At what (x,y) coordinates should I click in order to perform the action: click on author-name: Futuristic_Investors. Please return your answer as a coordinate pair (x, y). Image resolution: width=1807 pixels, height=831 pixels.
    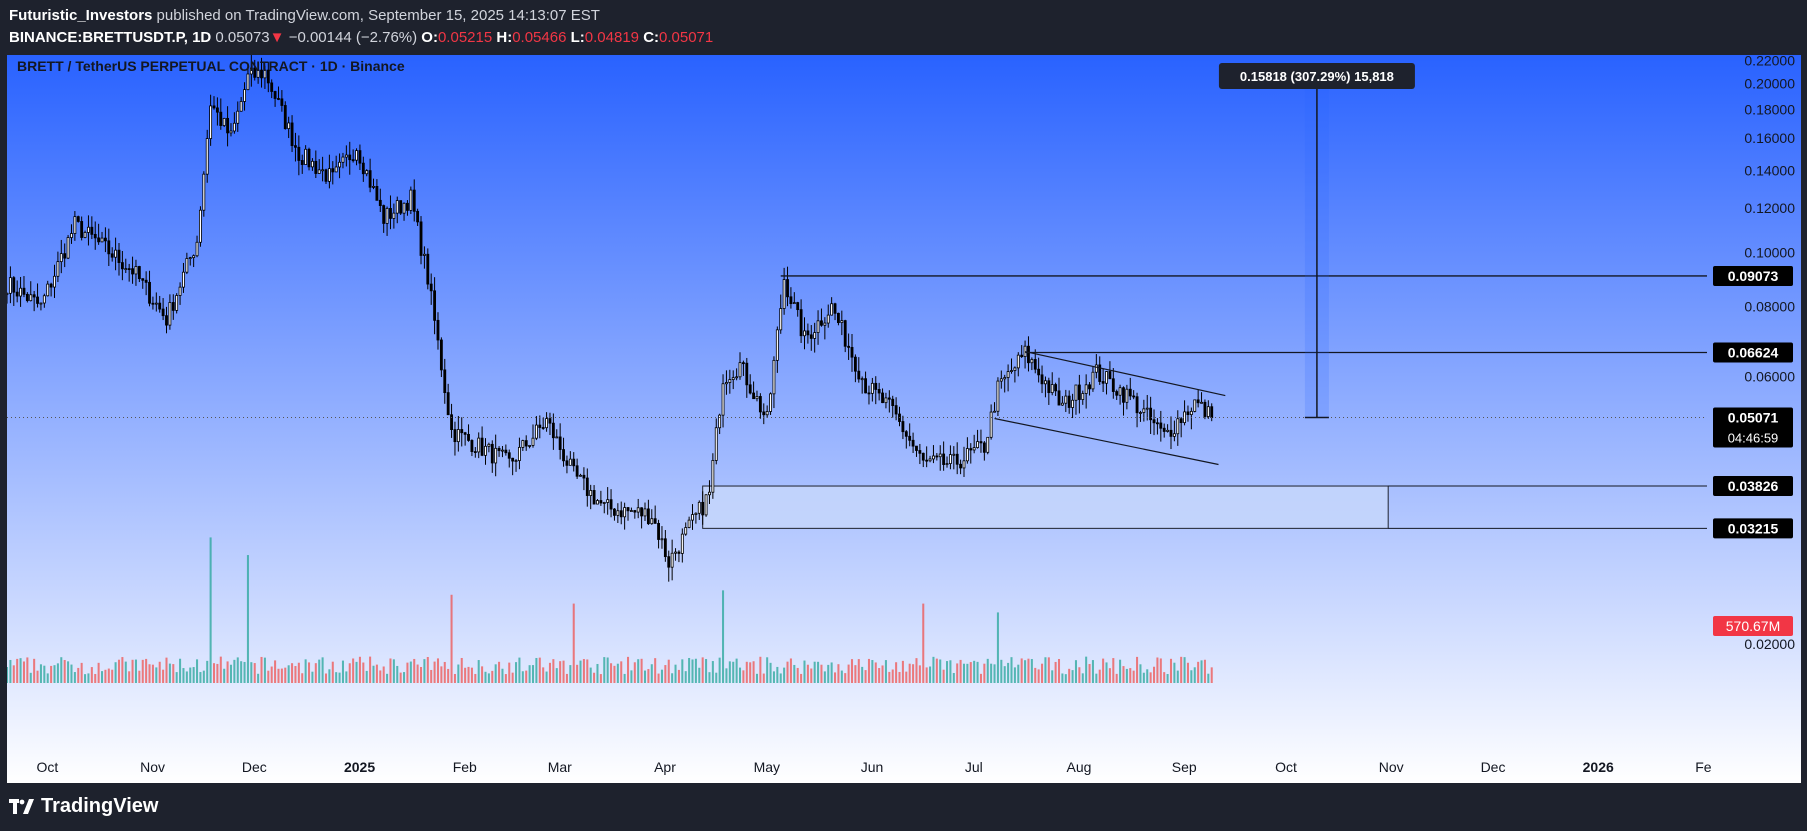
    Looking at the image, I should click on (81, 15).